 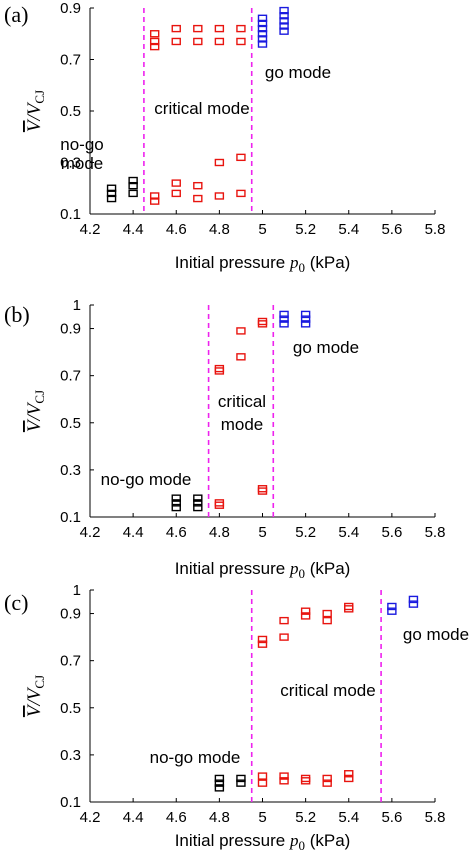 I want to click on panel-a-x-tick-label: 5, so click(x=262, y=229).